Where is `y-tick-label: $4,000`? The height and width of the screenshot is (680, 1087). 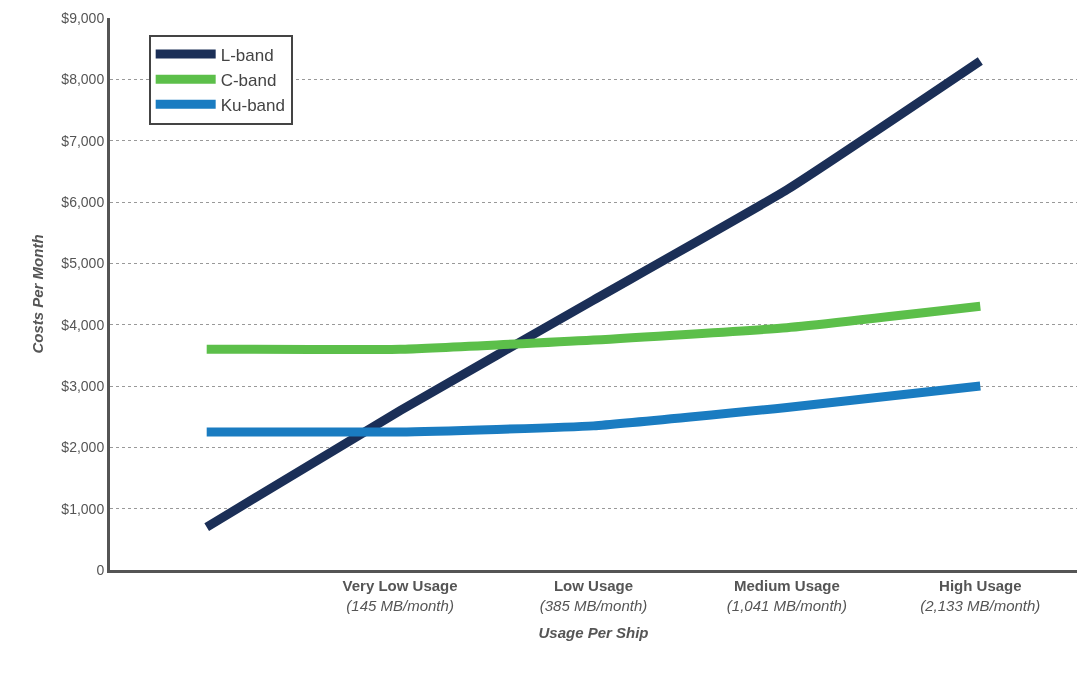 y-tick-label: $4,000 is located at coordinates (83, 324).